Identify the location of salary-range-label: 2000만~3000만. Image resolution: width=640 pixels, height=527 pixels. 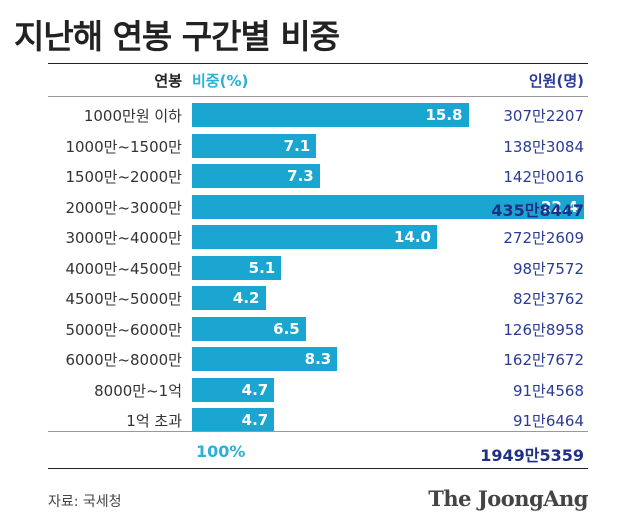
(123, 207).